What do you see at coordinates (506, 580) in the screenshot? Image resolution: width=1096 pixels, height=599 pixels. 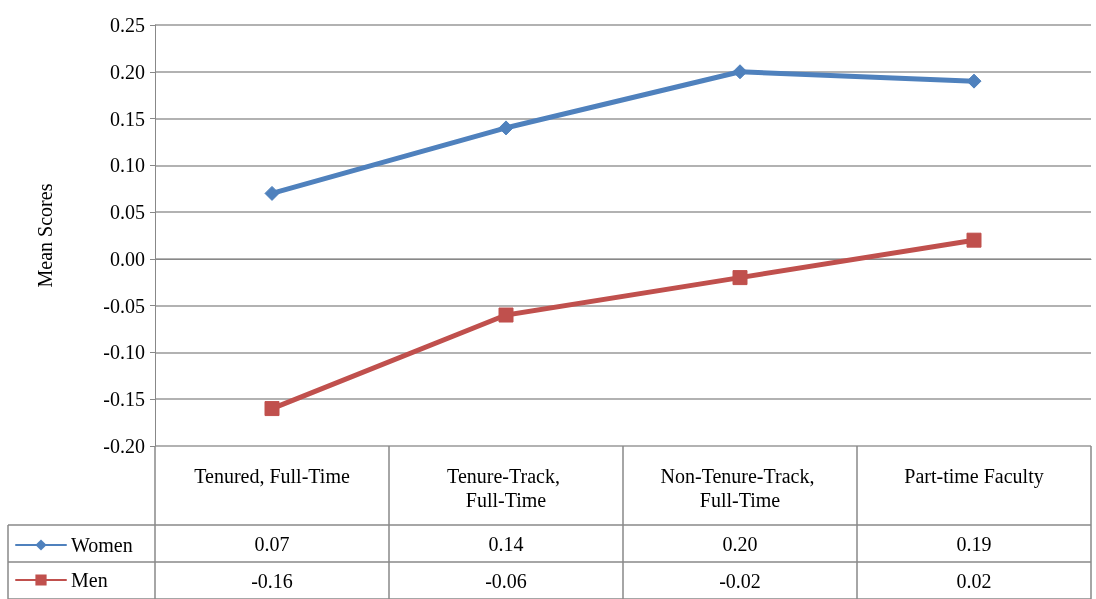 I see `data-label: -0.06` at bounding box center [506, 580].